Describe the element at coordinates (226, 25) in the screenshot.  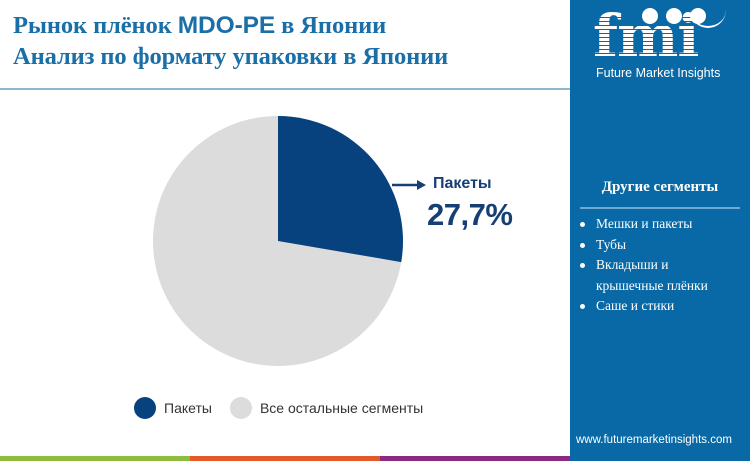
I see `title-brand: MDO-PE` at that location.